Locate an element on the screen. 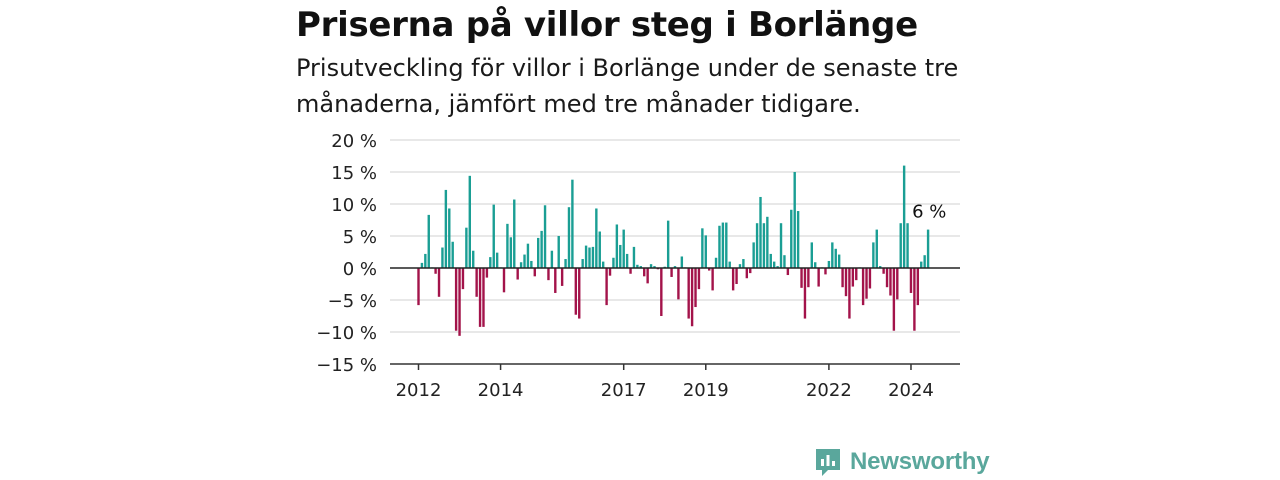 This screenshot has width=1280, height=480. brand-logo: Newsworthy is located at coordinates (902, 462).